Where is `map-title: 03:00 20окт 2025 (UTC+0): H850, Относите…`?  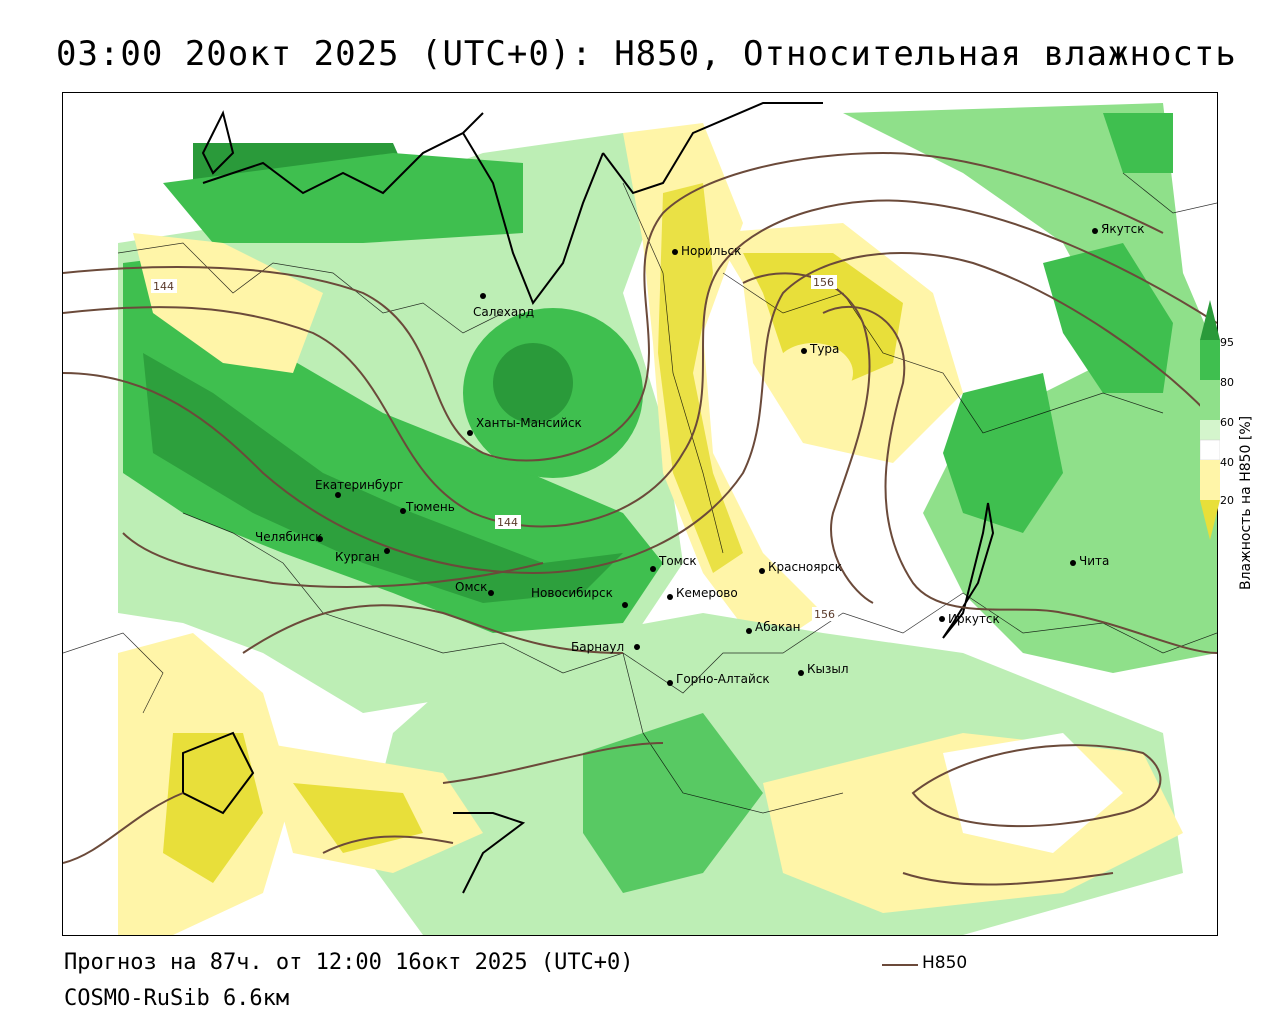 map-title: 03:00 20окт 2025 (UTC+0): H850, Относите… is located at coordinates (646, 54).